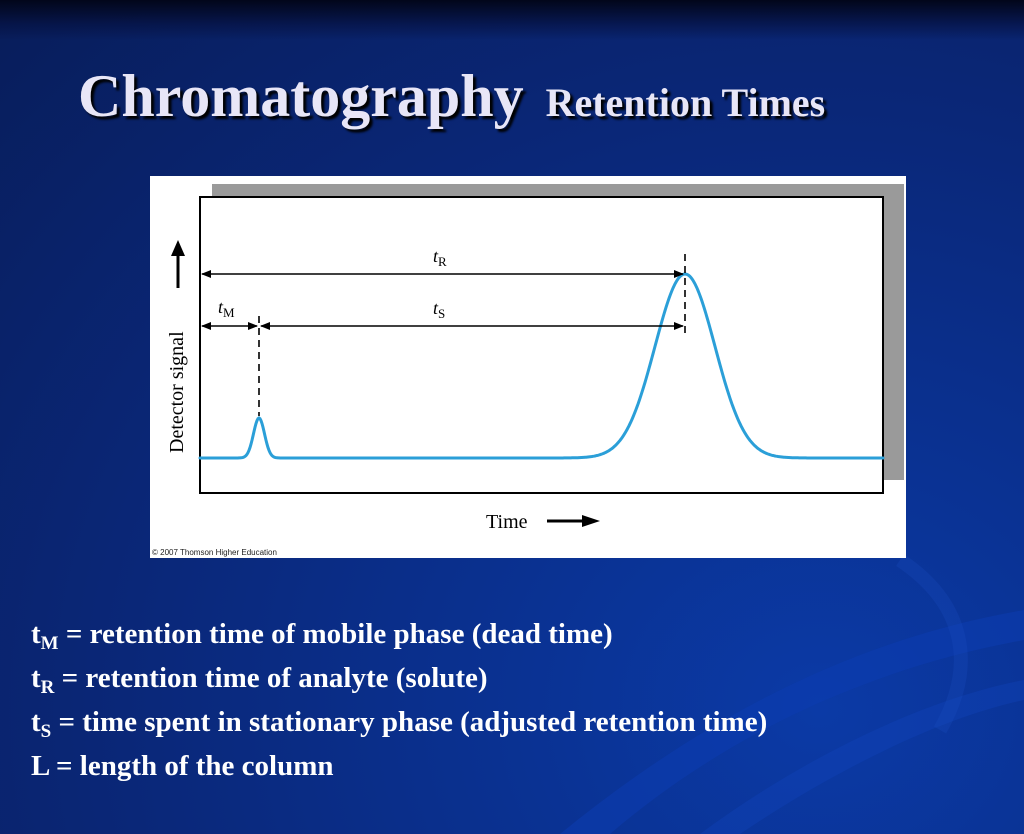 The width and height of the screenshot is (1024, 834). What do you see at coordinates (685, 102) in the screenshot?
I see `title-subtitle: Retention Times` at bounding box center [685, 102].